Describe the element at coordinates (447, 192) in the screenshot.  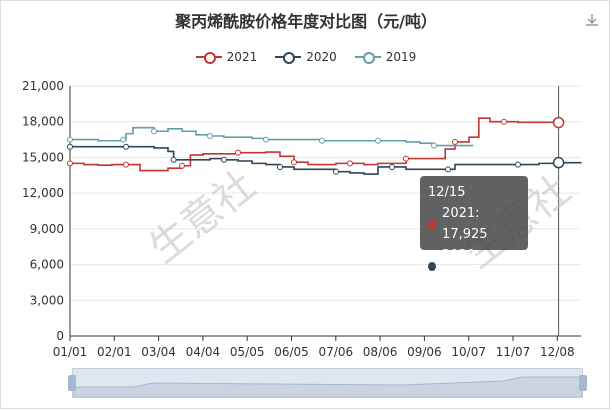
I see `tooltip-date: 12/15` at that location.